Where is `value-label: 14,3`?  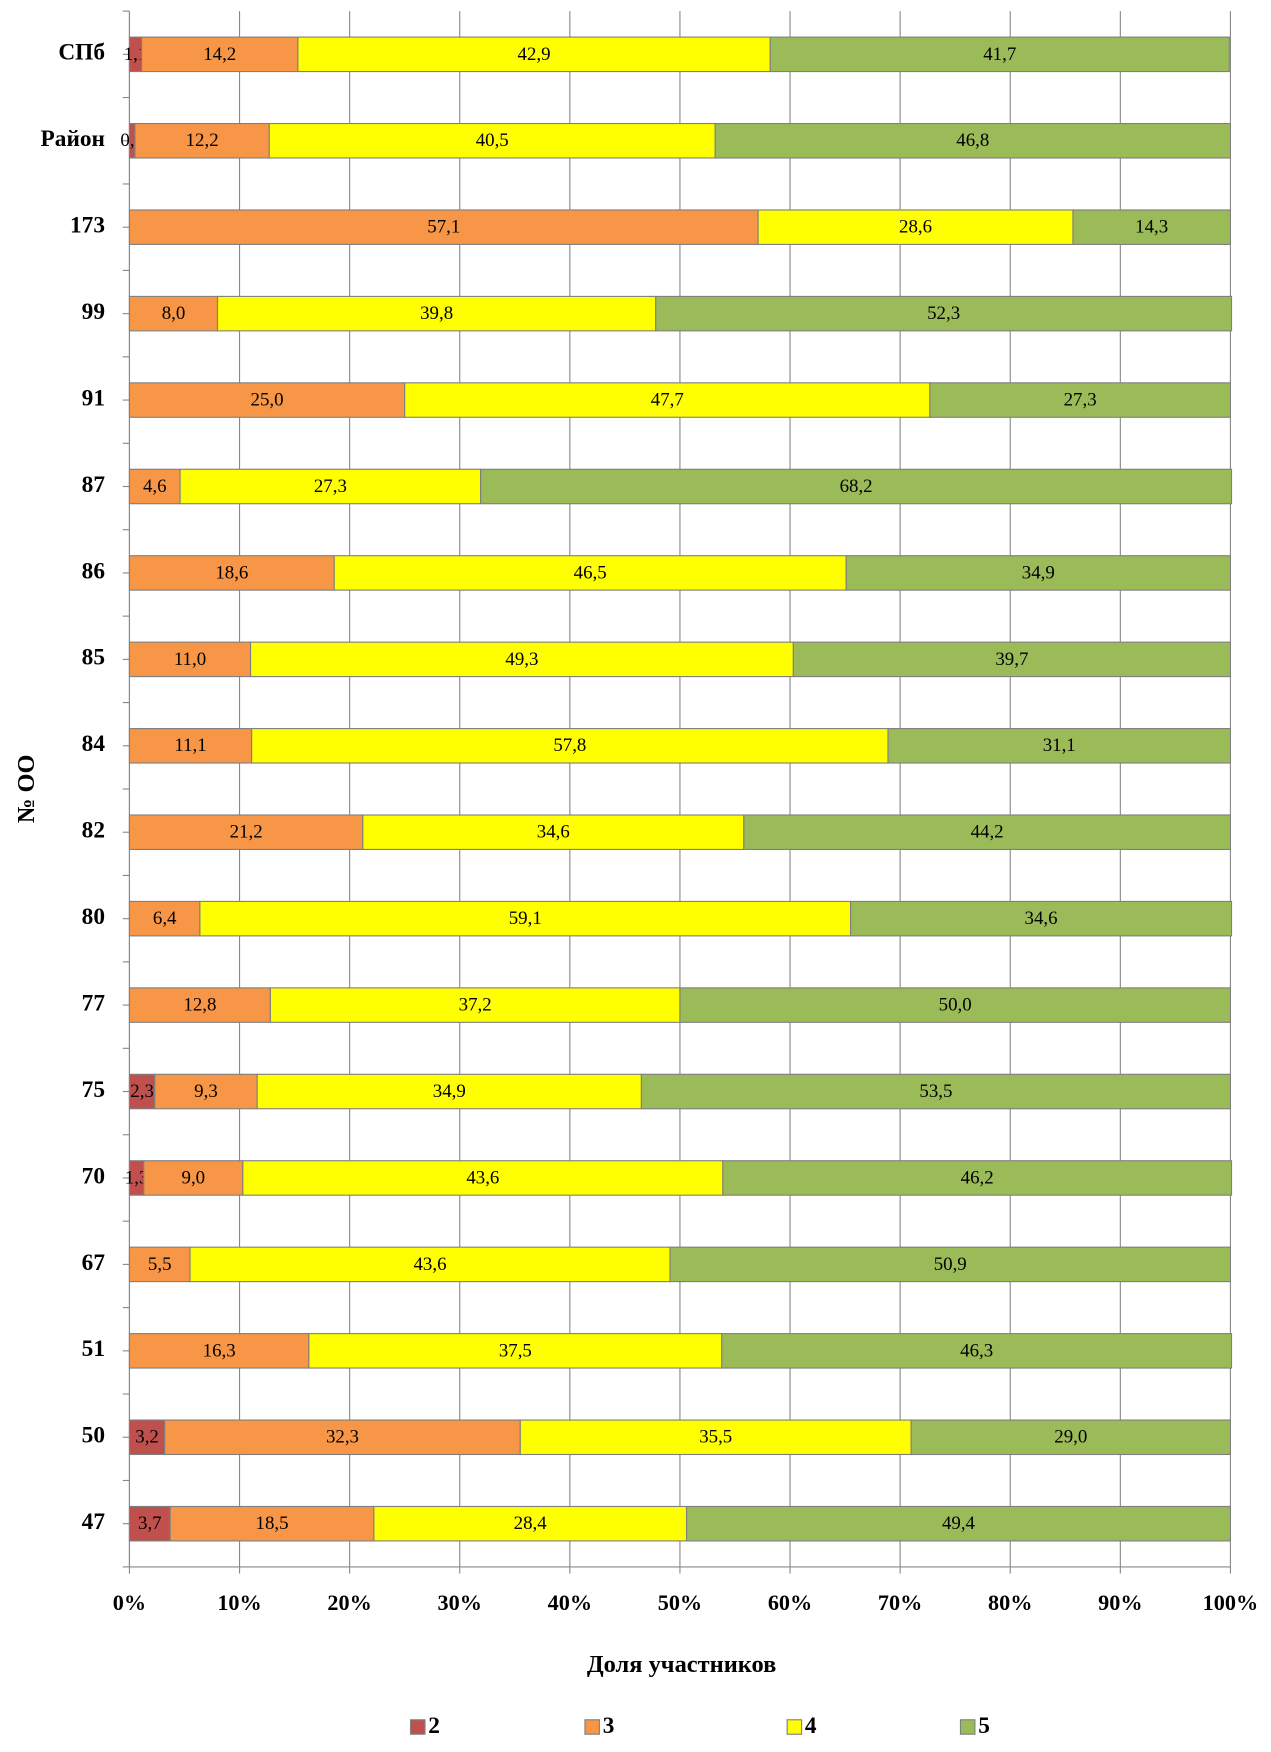
value-label: 14,3 is located at coordinates (1151, 227).